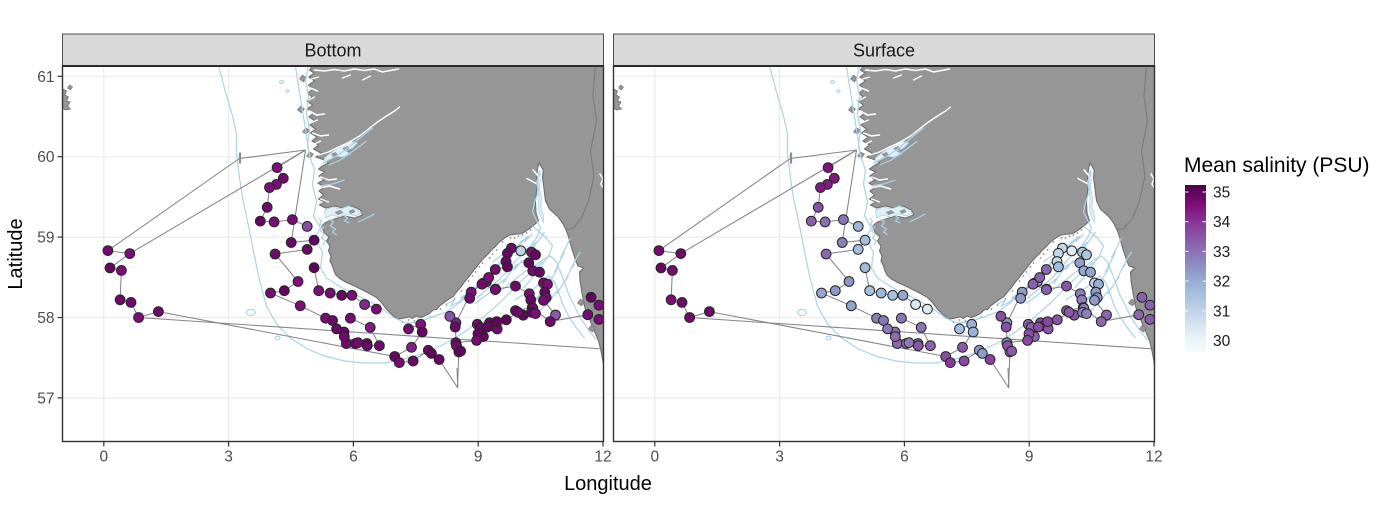 The image size is (1387, 523). What do you see at coordinates (1277, 165) in the screenshot?
I see `svg-text: Mean salinity (PSU)` at bounding box center [1277, 165].